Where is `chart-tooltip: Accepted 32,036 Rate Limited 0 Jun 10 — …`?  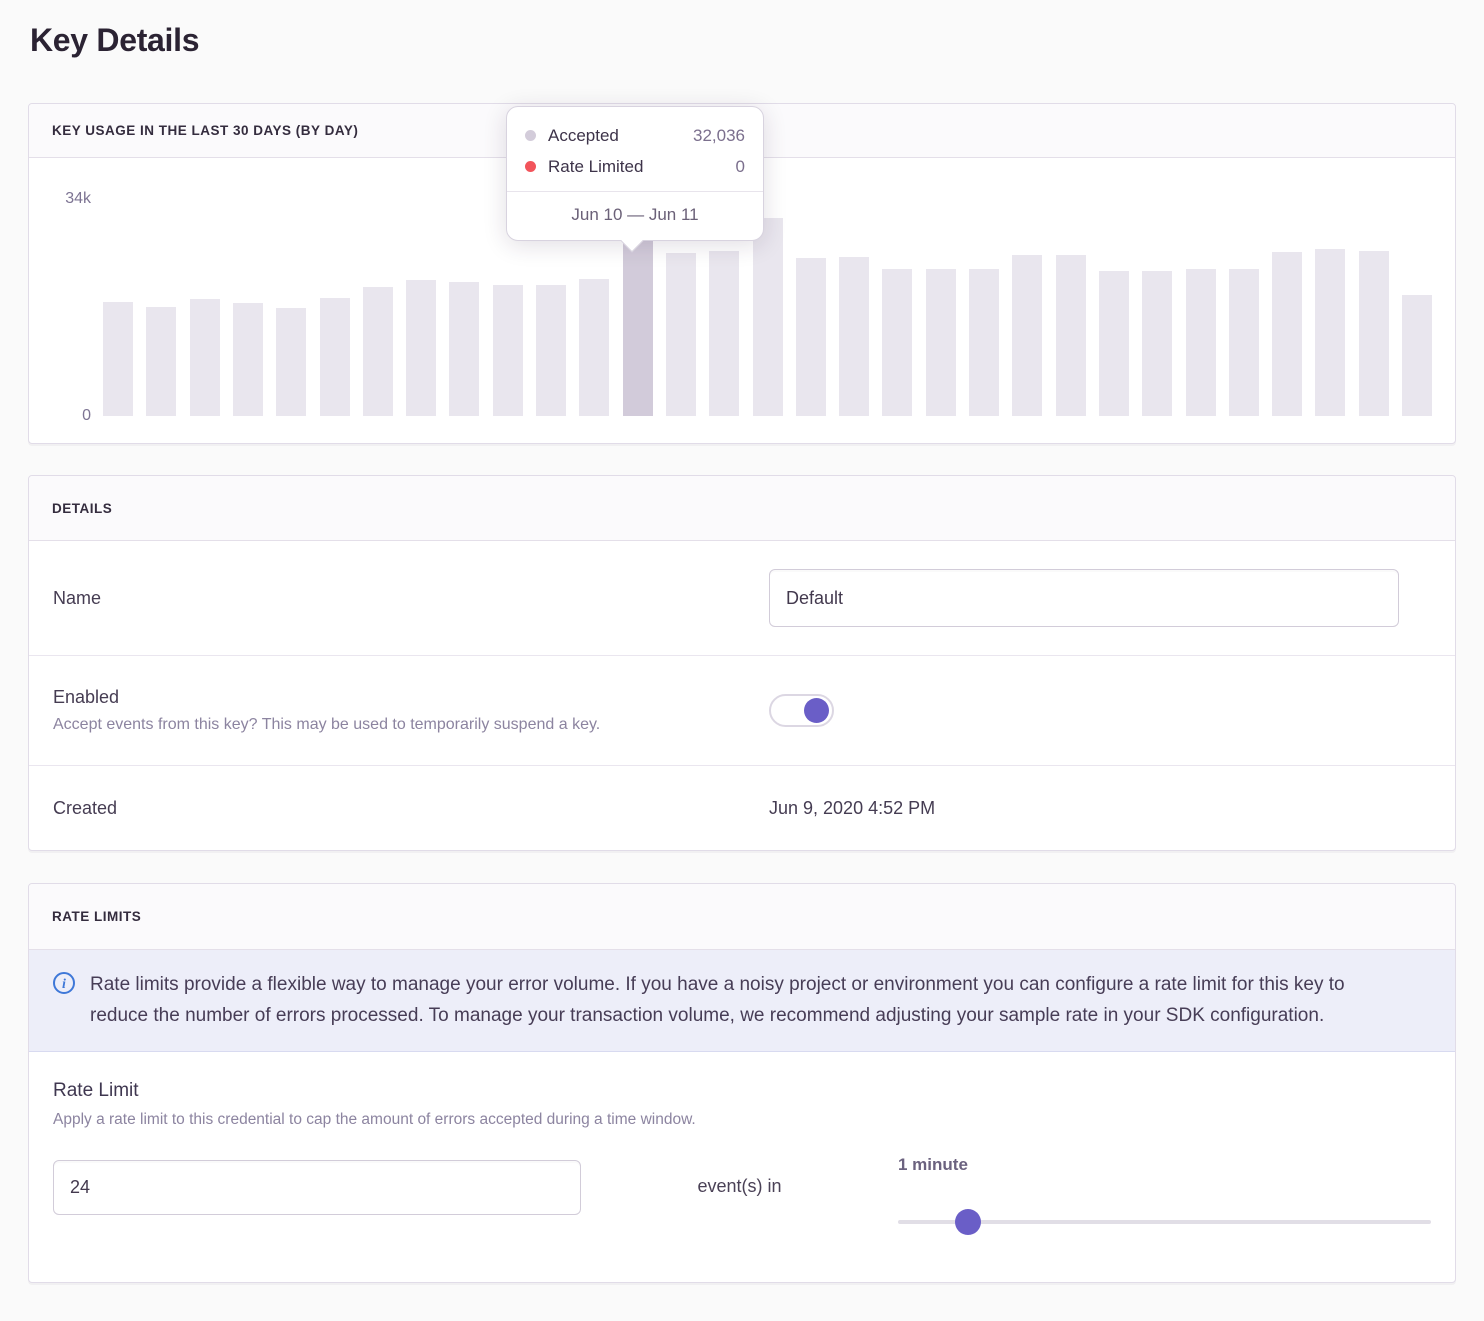
chart-tooltip: Accepted 32,036 Rate Limited 0 Jun 10 — … is located at coordinates (635, 179).